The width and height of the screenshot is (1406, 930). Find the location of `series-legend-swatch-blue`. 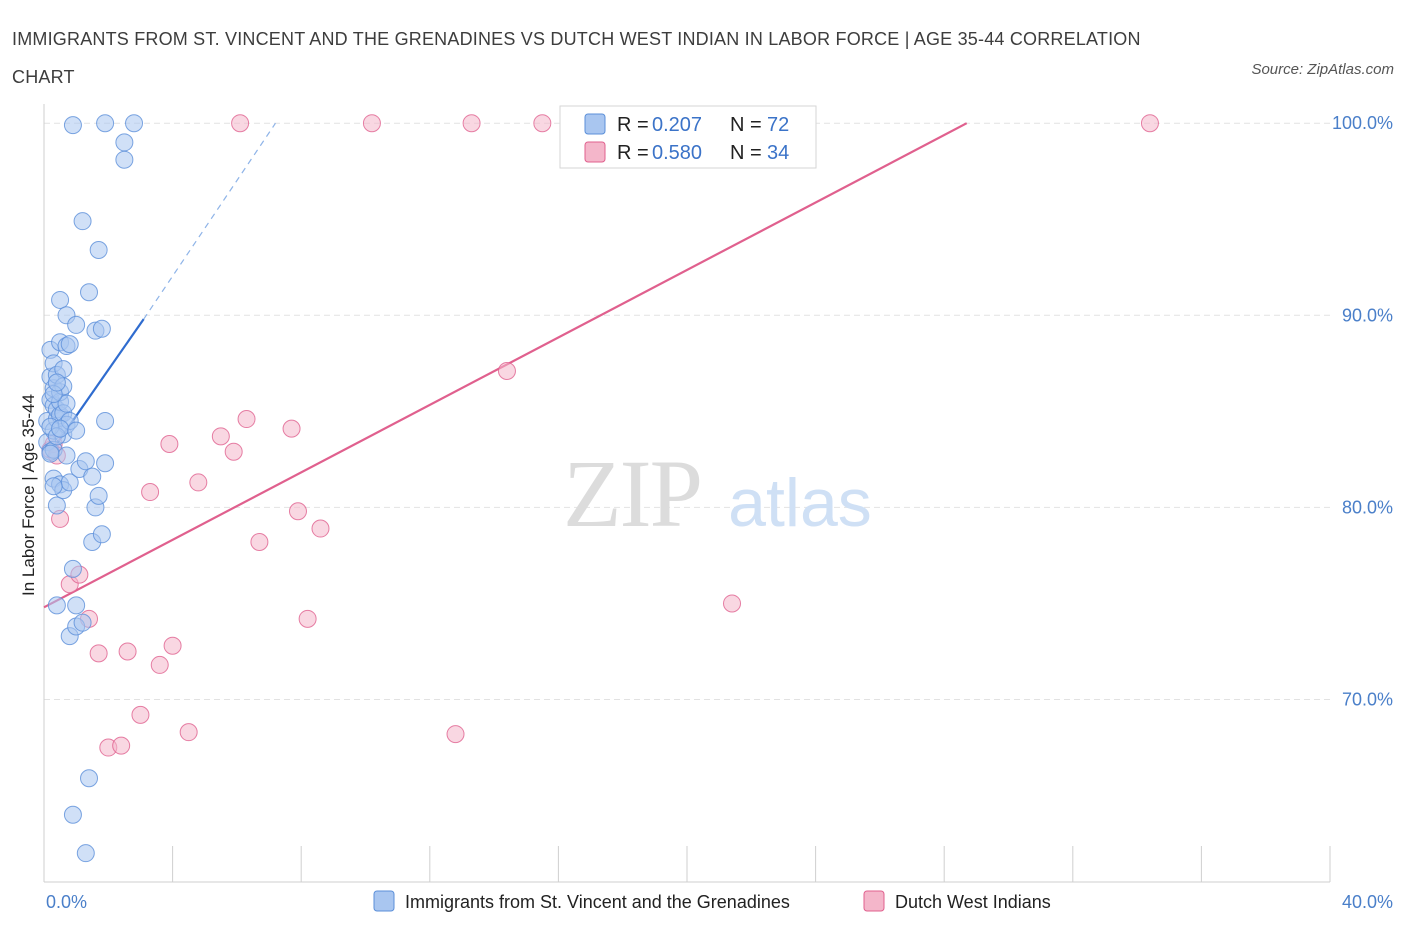

series-legend-swatch-blue is located at coordinates (384, 901).